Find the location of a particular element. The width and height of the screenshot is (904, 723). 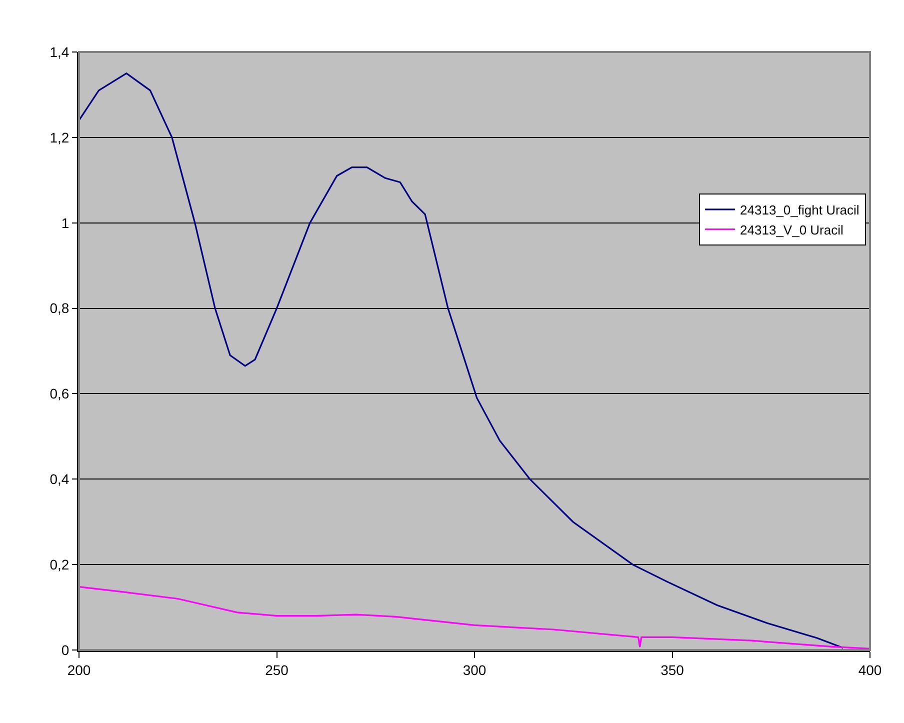

x-tick-label: 200 is located at coordinates (79, 670).